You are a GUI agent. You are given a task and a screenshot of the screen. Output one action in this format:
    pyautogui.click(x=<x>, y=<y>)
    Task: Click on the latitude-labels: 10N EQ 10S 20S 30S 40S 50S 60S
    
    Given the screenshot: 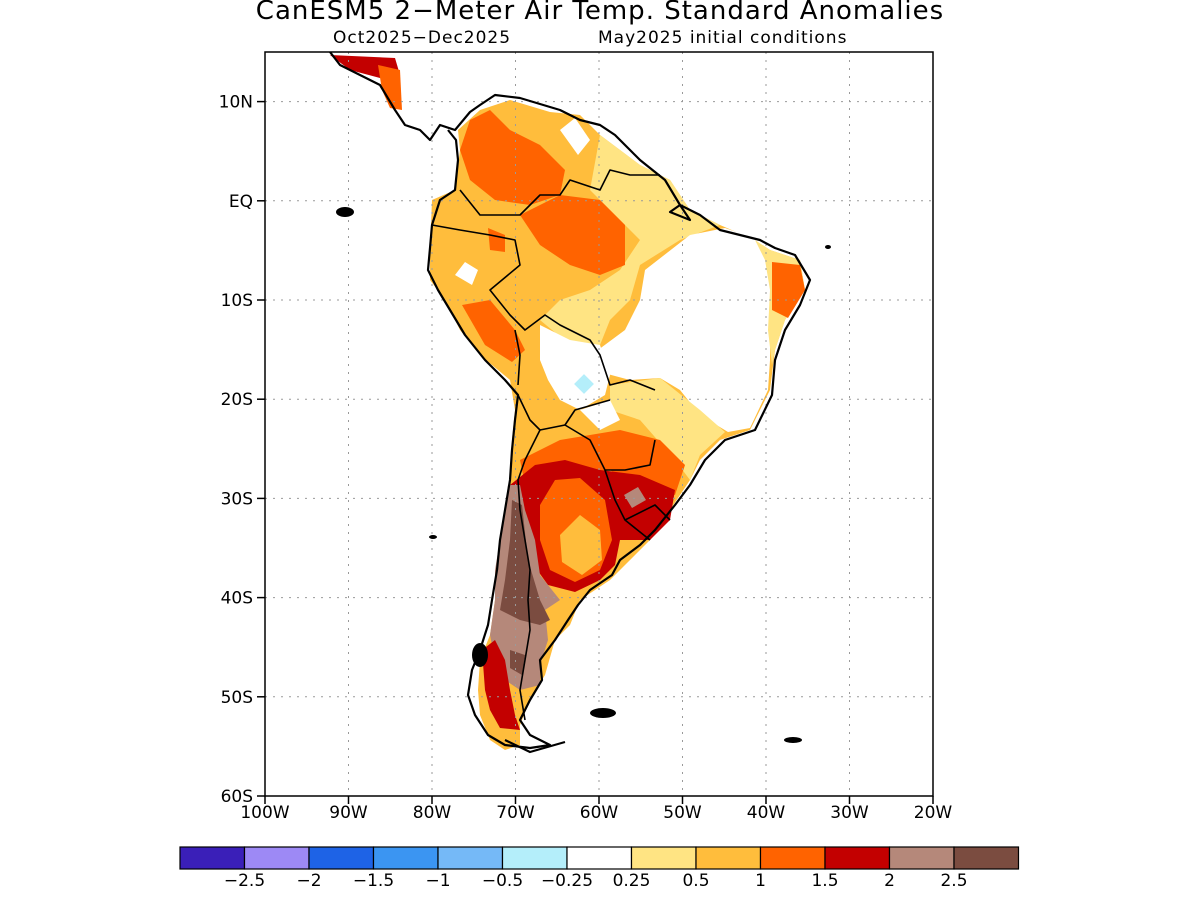 What is the action you would take?
    pyautogui.click(x=242, y=450)
    